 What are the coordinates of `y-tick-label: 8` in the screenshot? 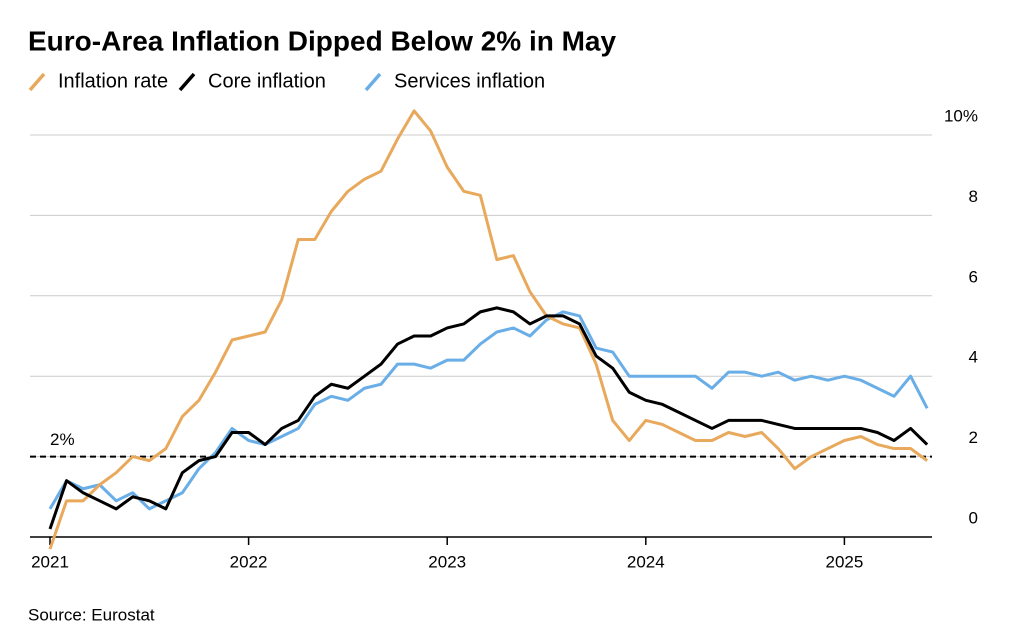 It's located at (973, 196).